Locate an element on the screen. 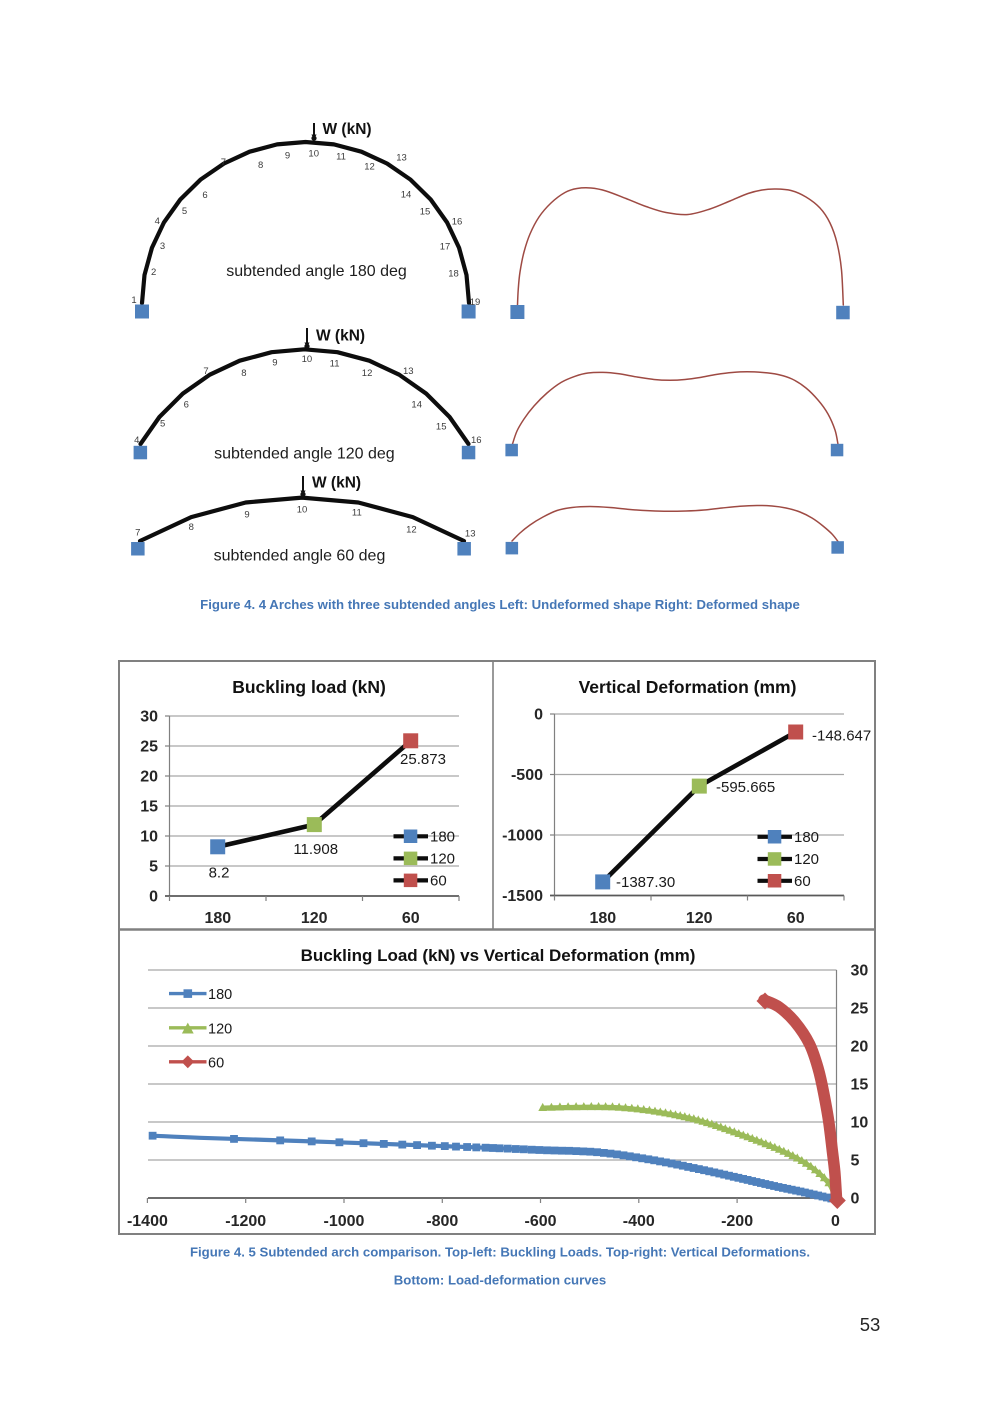  svg-text: subtended angle 120 deg is located at coordinates (304, 454).